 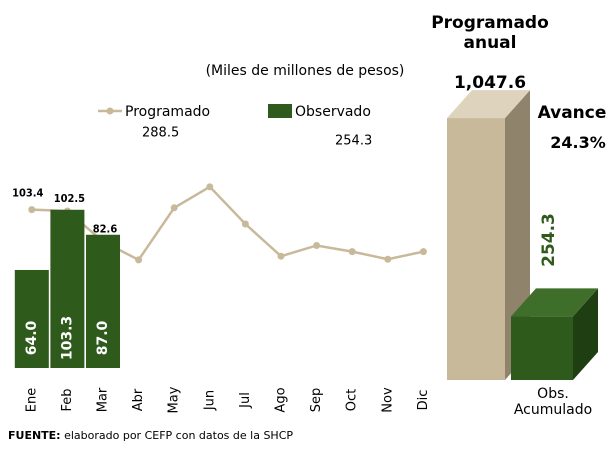 I want to click on category-label: Obs. Acumulado, so click(x=553, y=402).